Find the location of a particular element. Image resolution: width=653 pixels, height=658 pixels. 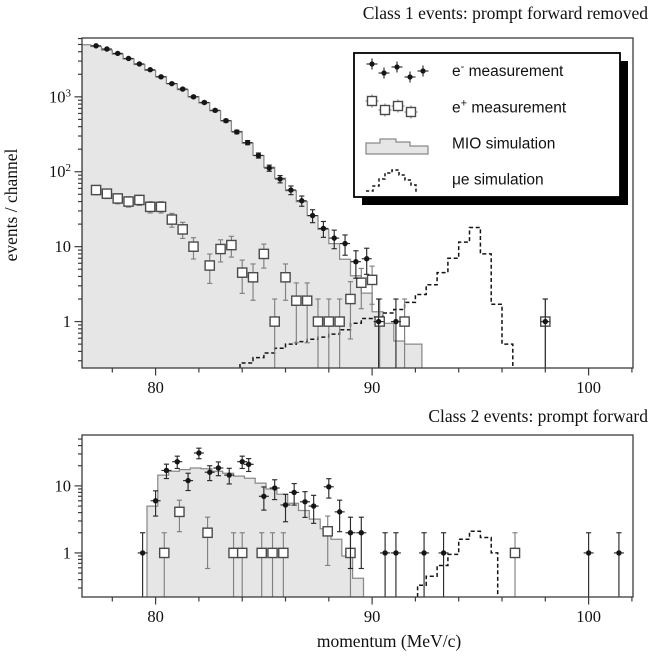

legend-label-mue: μe simulation is located at coordinates (498, 180).